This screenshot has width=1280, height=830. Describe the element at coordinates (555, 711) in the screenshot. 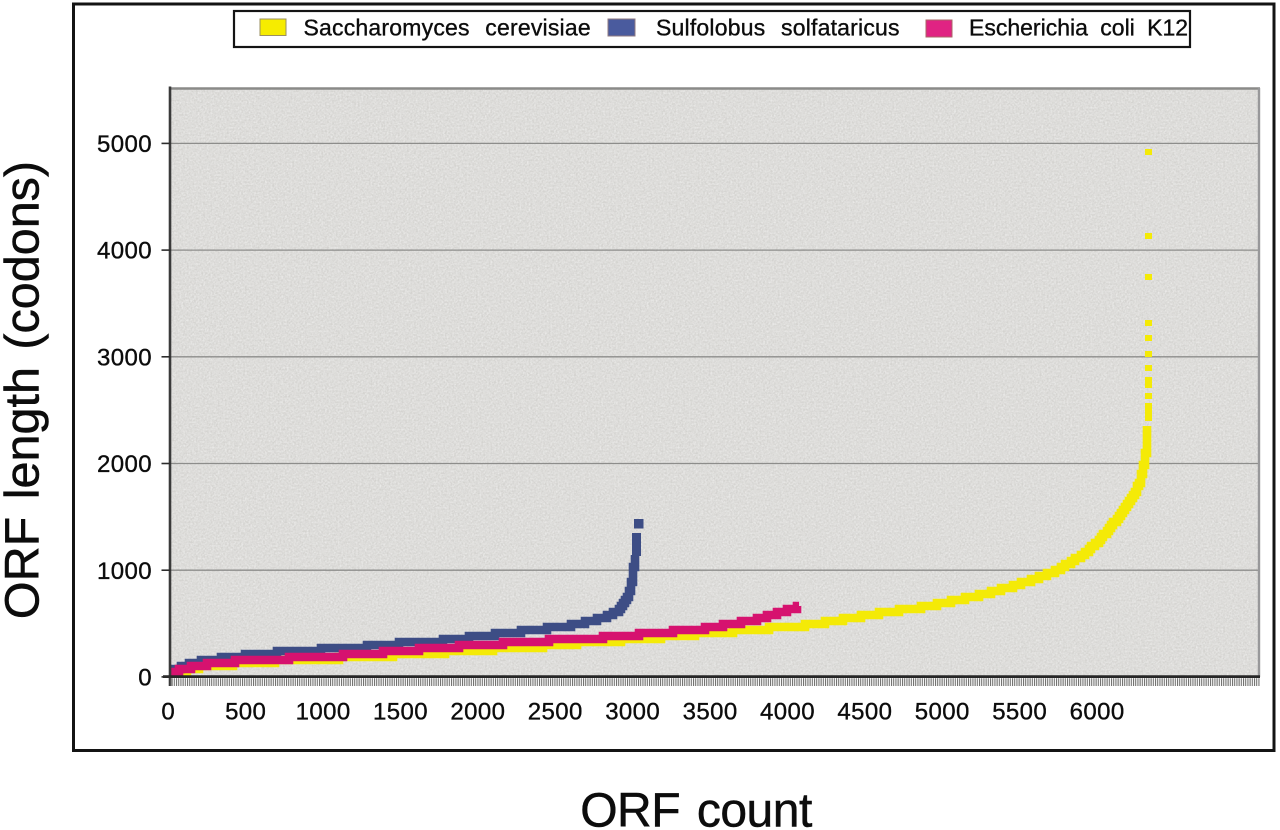

I see `svg-text: 2500` at that location.